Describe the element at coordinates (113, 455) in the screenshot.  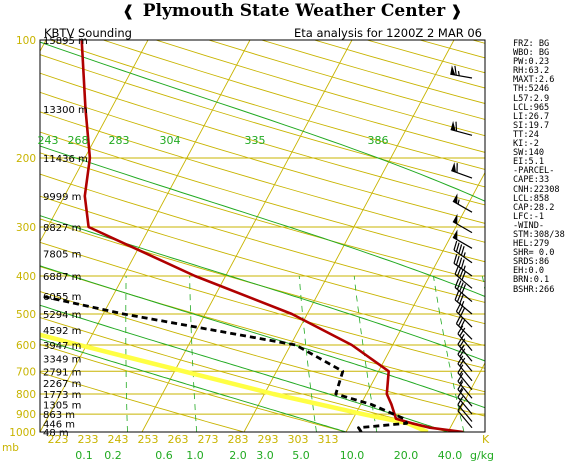
I see `mixing-ratio-label: 0.2` at that location.